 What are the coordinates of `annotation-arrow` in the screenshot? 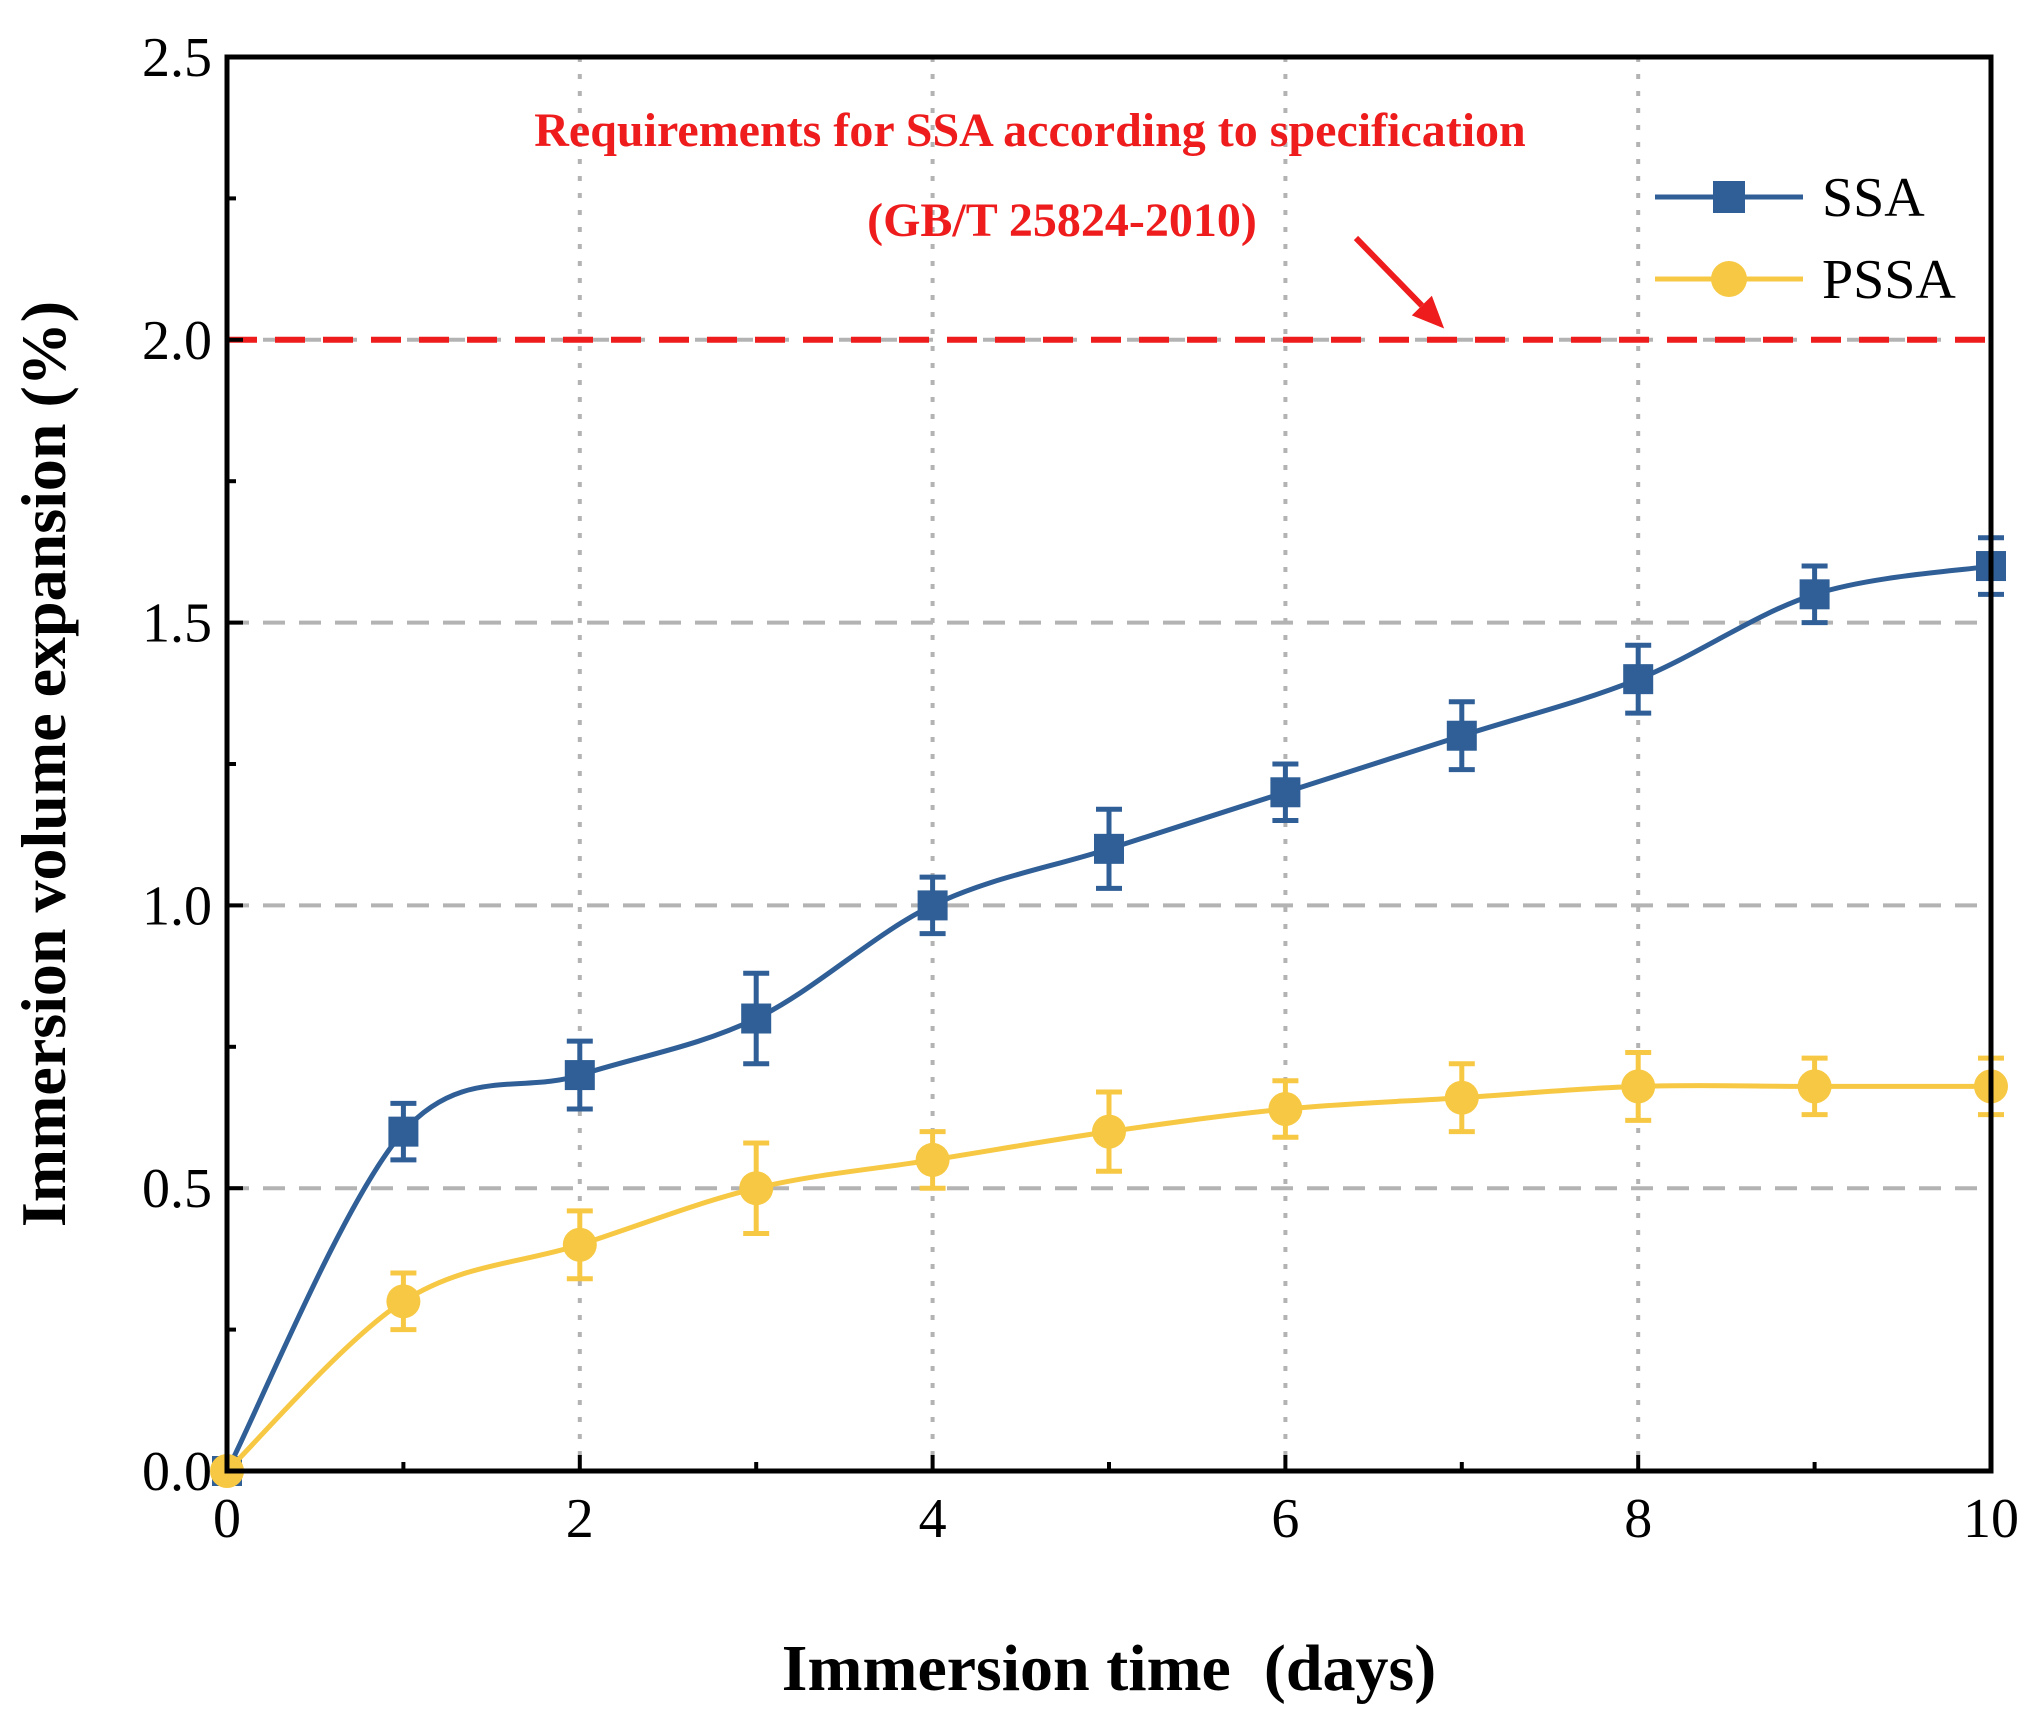 It's located at (1399, 282).